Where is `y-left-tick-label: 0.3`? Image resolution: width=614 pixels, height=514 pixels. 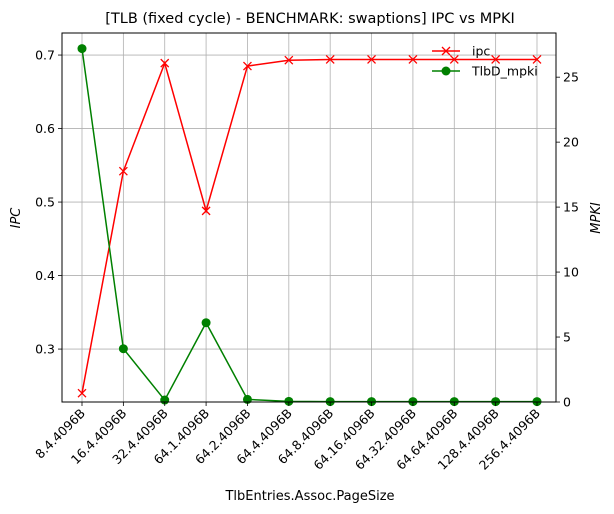 y-left-tick-label: 0.3 is located at coordinates (45, 349).